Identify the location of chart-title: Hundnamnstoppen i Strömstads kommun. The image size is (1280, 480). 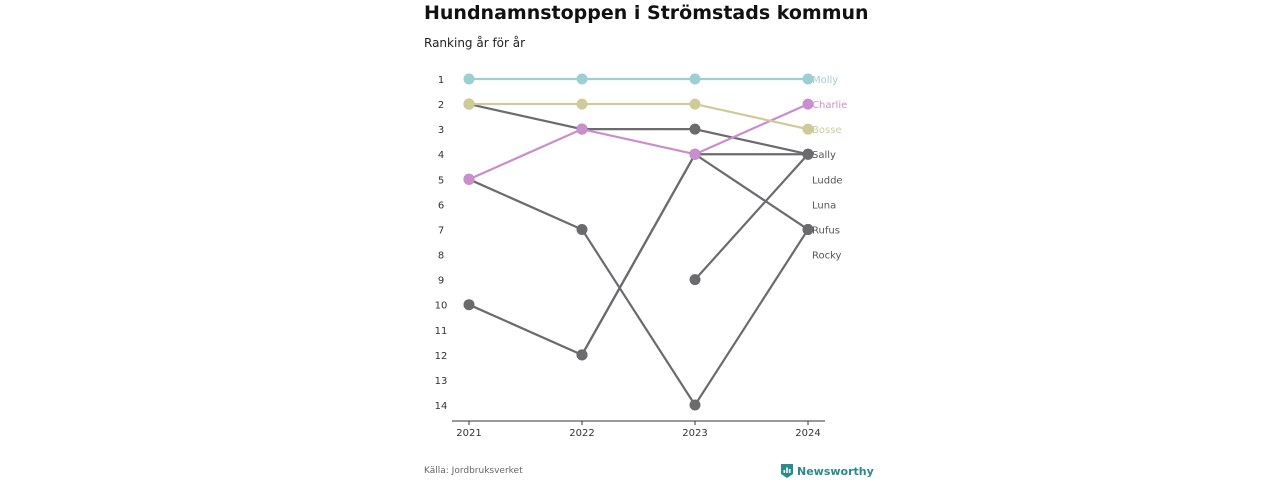
(646, 13).